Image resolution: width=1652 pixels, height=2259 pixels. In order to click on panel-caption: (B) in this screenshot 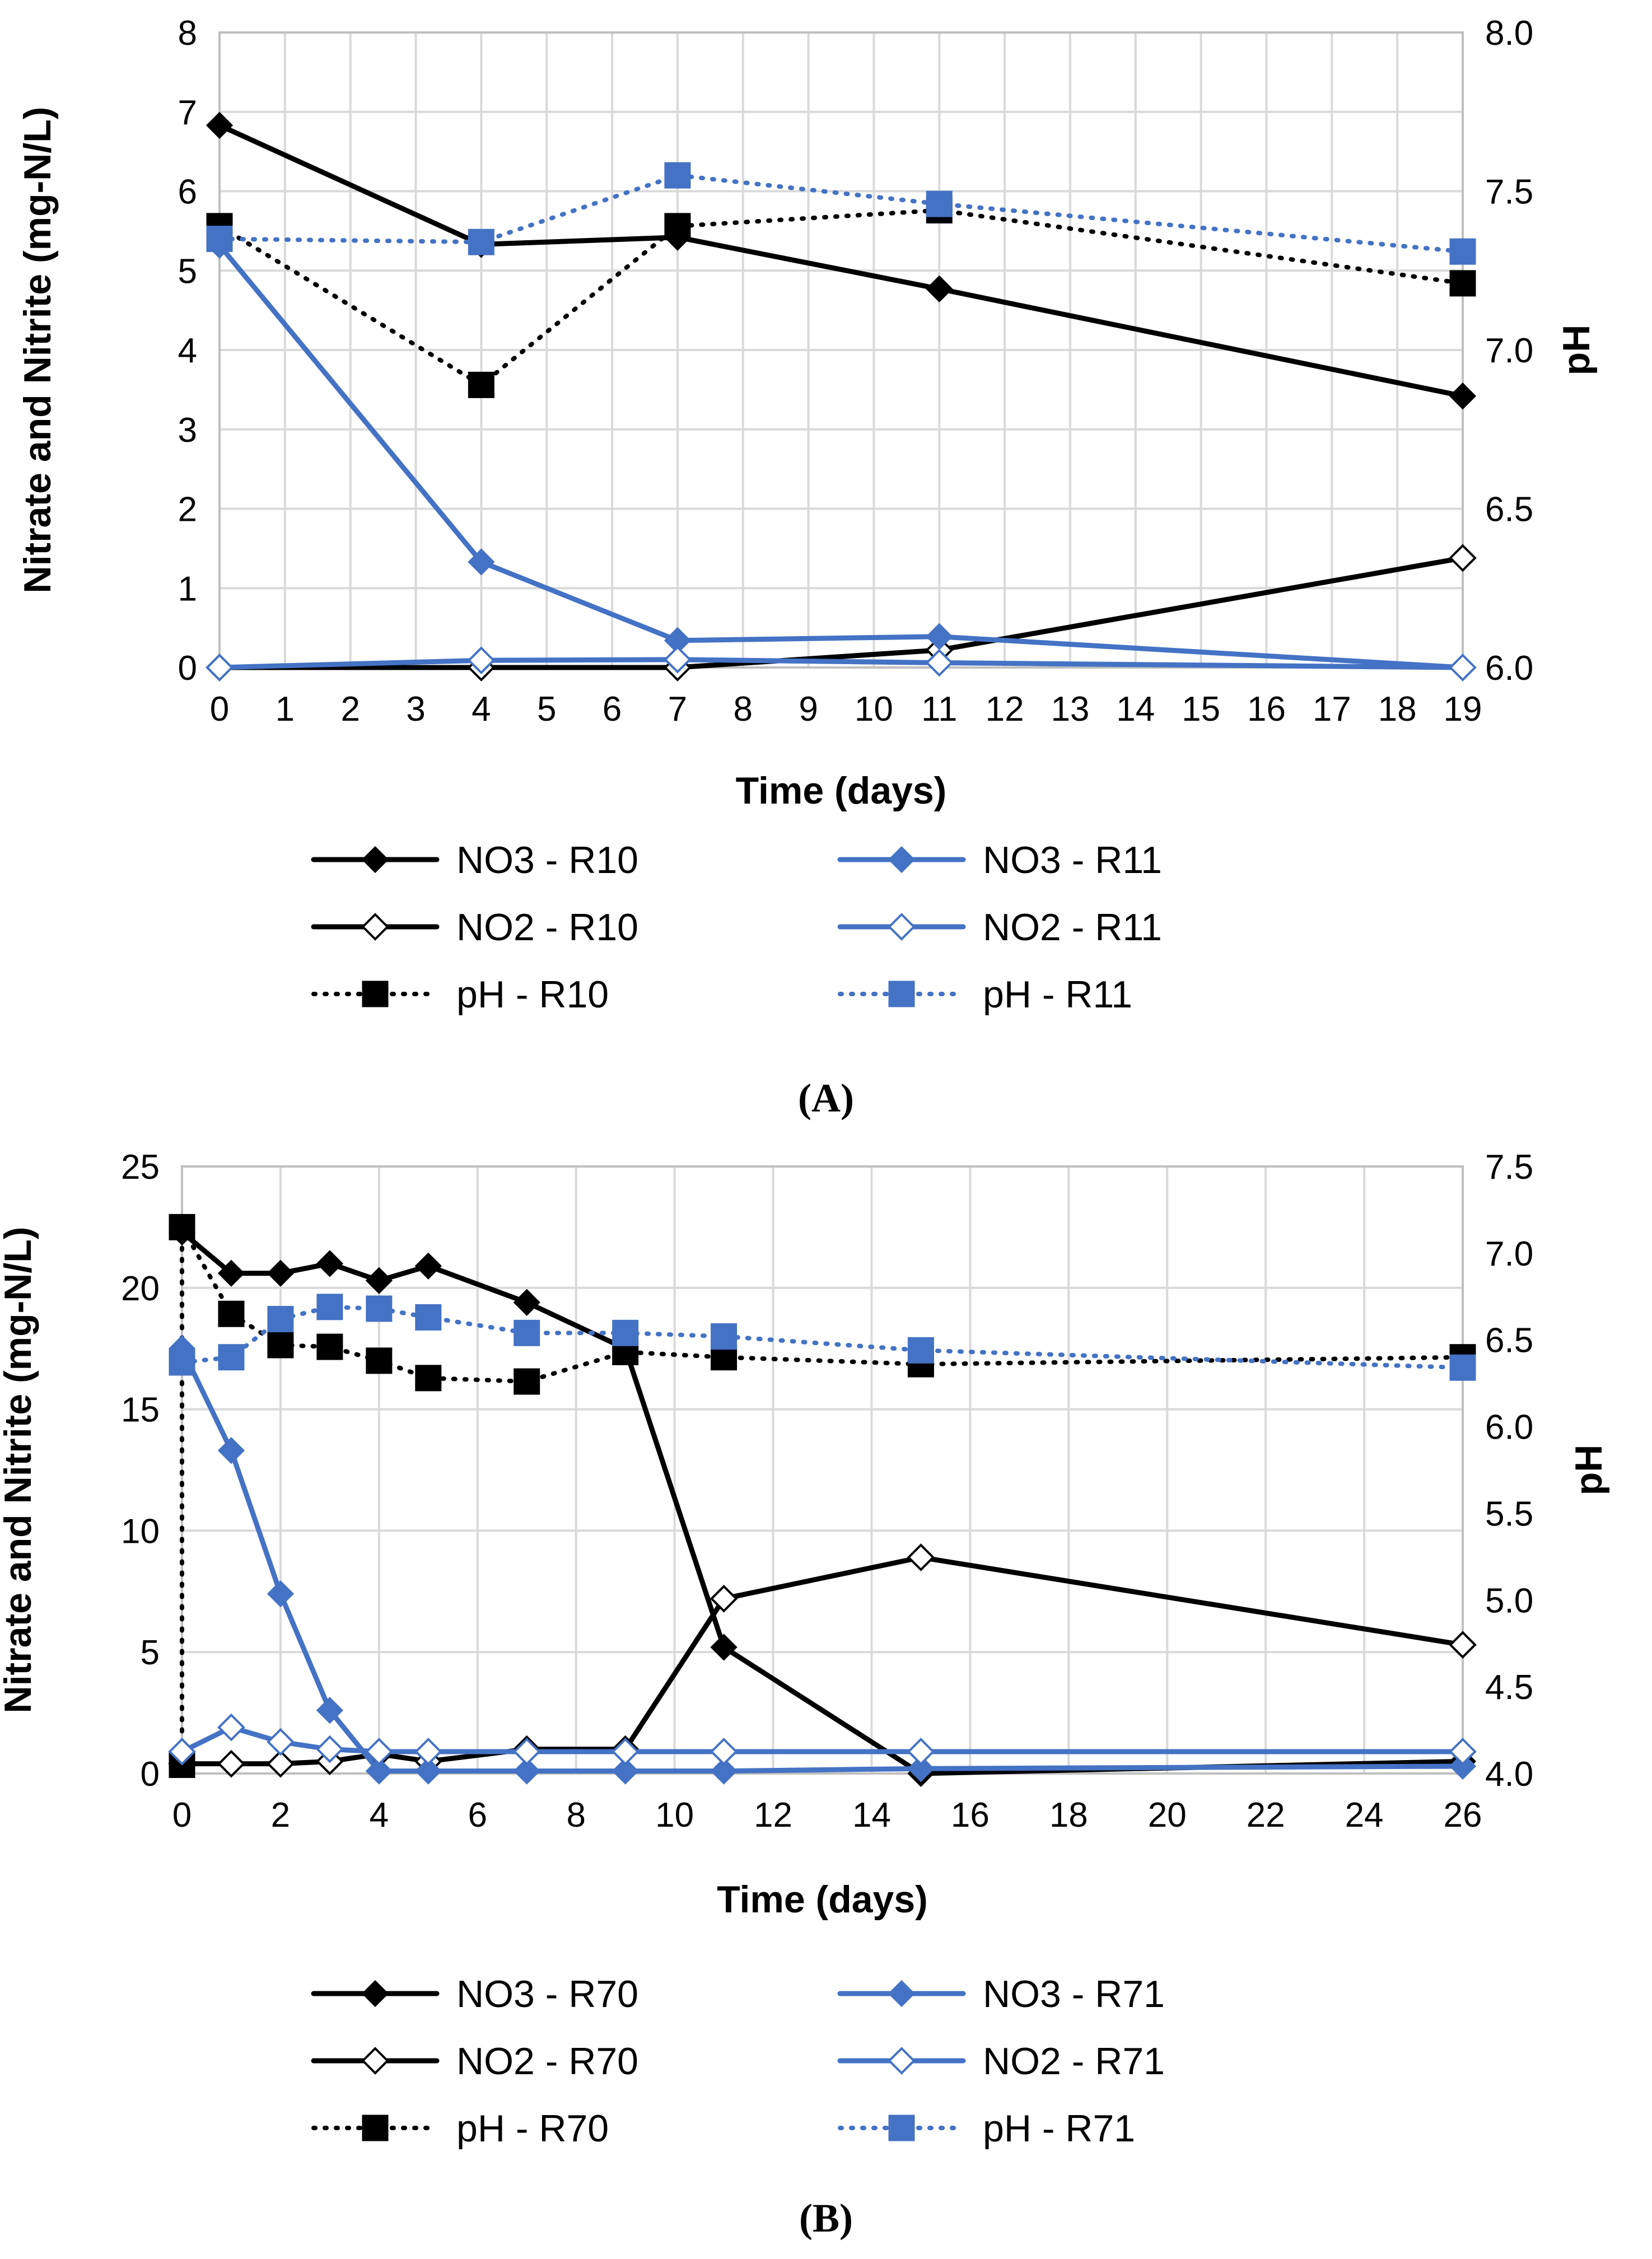, I will do `click(826, 2218)`.